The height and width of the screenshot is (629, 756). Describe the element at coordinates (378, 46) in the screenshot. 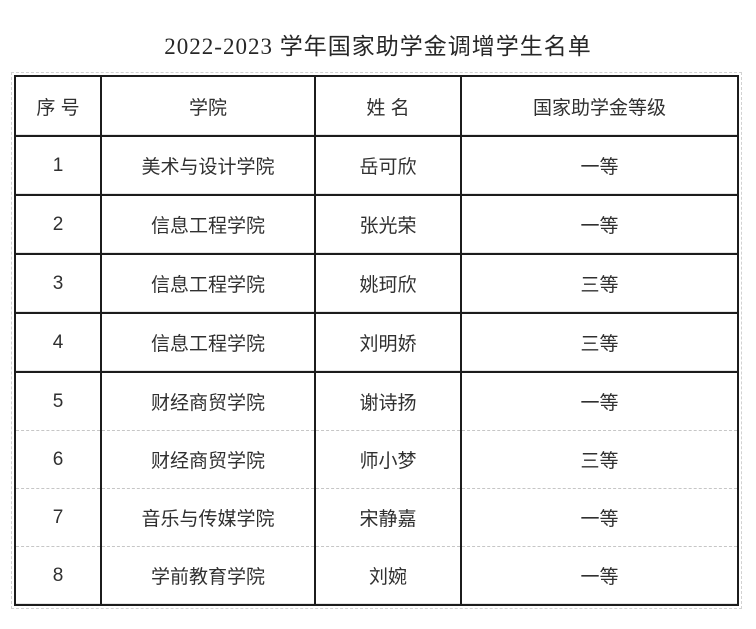

I see `page-title: 2022-2023 学年国家助学金调增学生名单` at that location.